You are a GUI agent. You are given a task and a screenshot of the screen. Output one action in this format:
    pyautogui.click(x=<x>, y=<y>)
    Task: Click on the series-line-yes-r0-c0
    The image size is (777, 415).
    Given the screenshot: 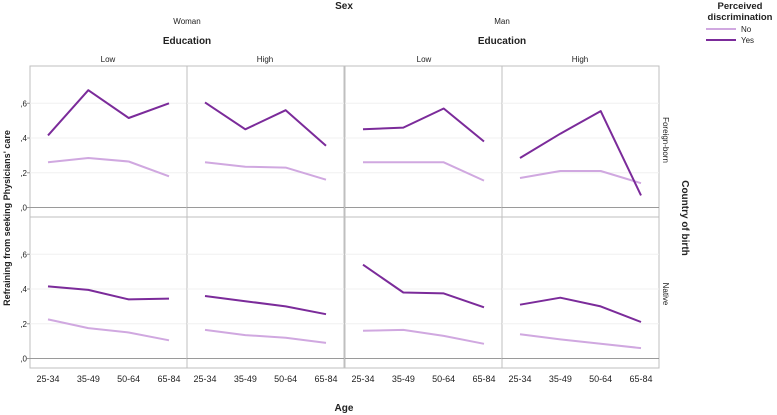 What is the action you would take?
    pyautogui.click(x=108, y=113)
    